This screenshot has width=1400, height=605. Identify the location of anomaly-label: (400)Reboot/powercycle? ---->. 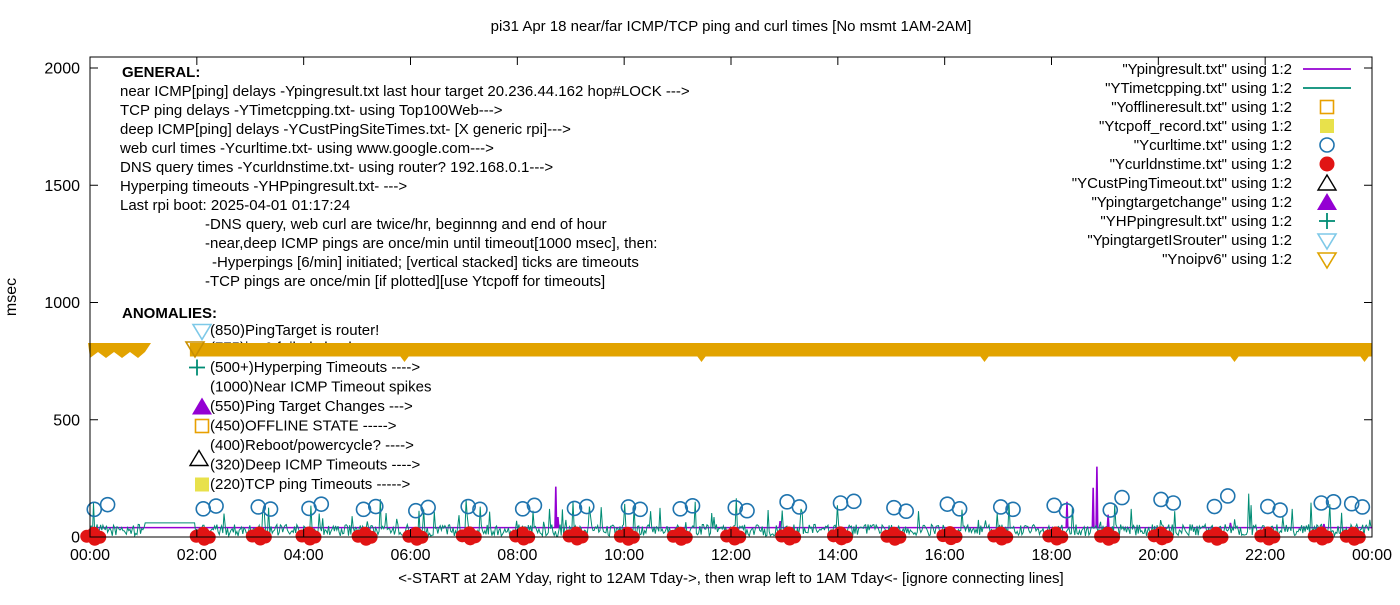
(312, 445).